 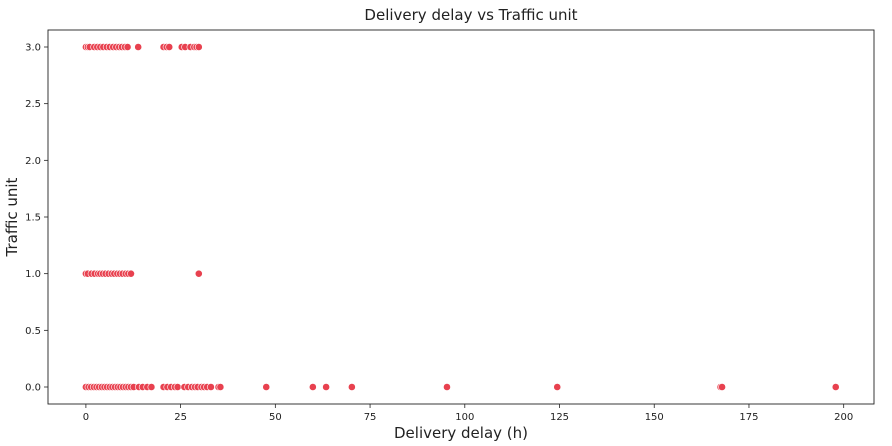 What do you see at coordinates (12, 217) in the screenshot?
I see `y-axis-label: Traffic unit` at bounding box center [12, 217].